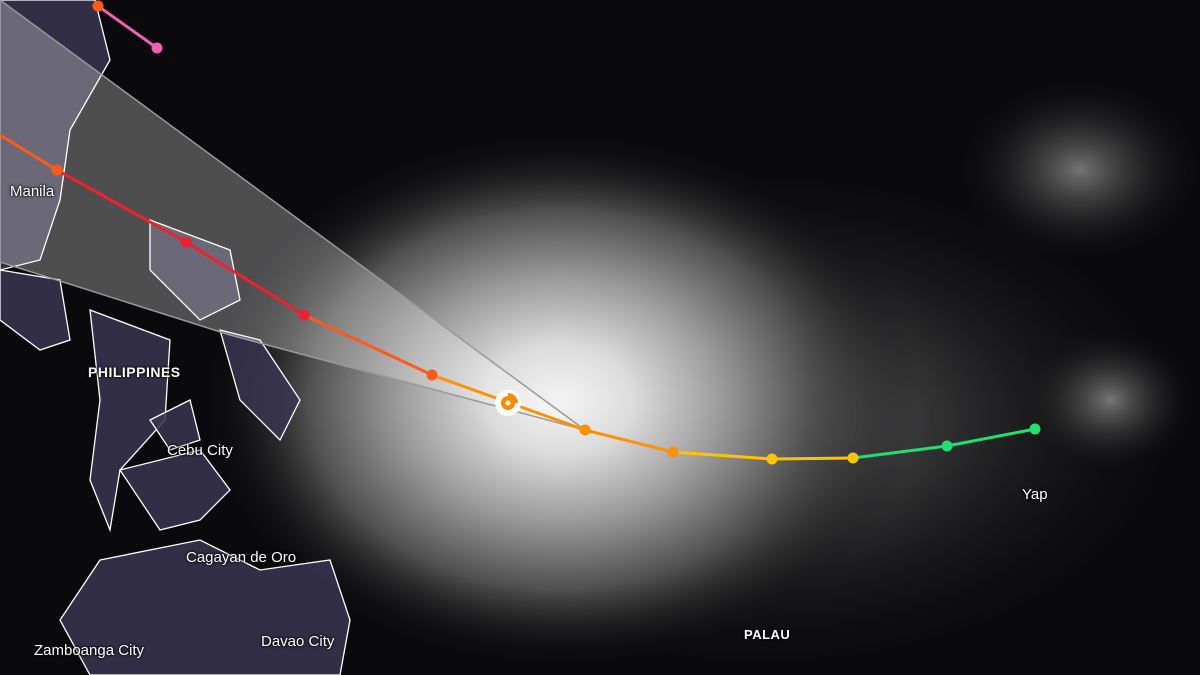 The image size is (1200, 675). I want to click on label-cagayan-de-oro: Cagayan de Oro, so click(241, 557).